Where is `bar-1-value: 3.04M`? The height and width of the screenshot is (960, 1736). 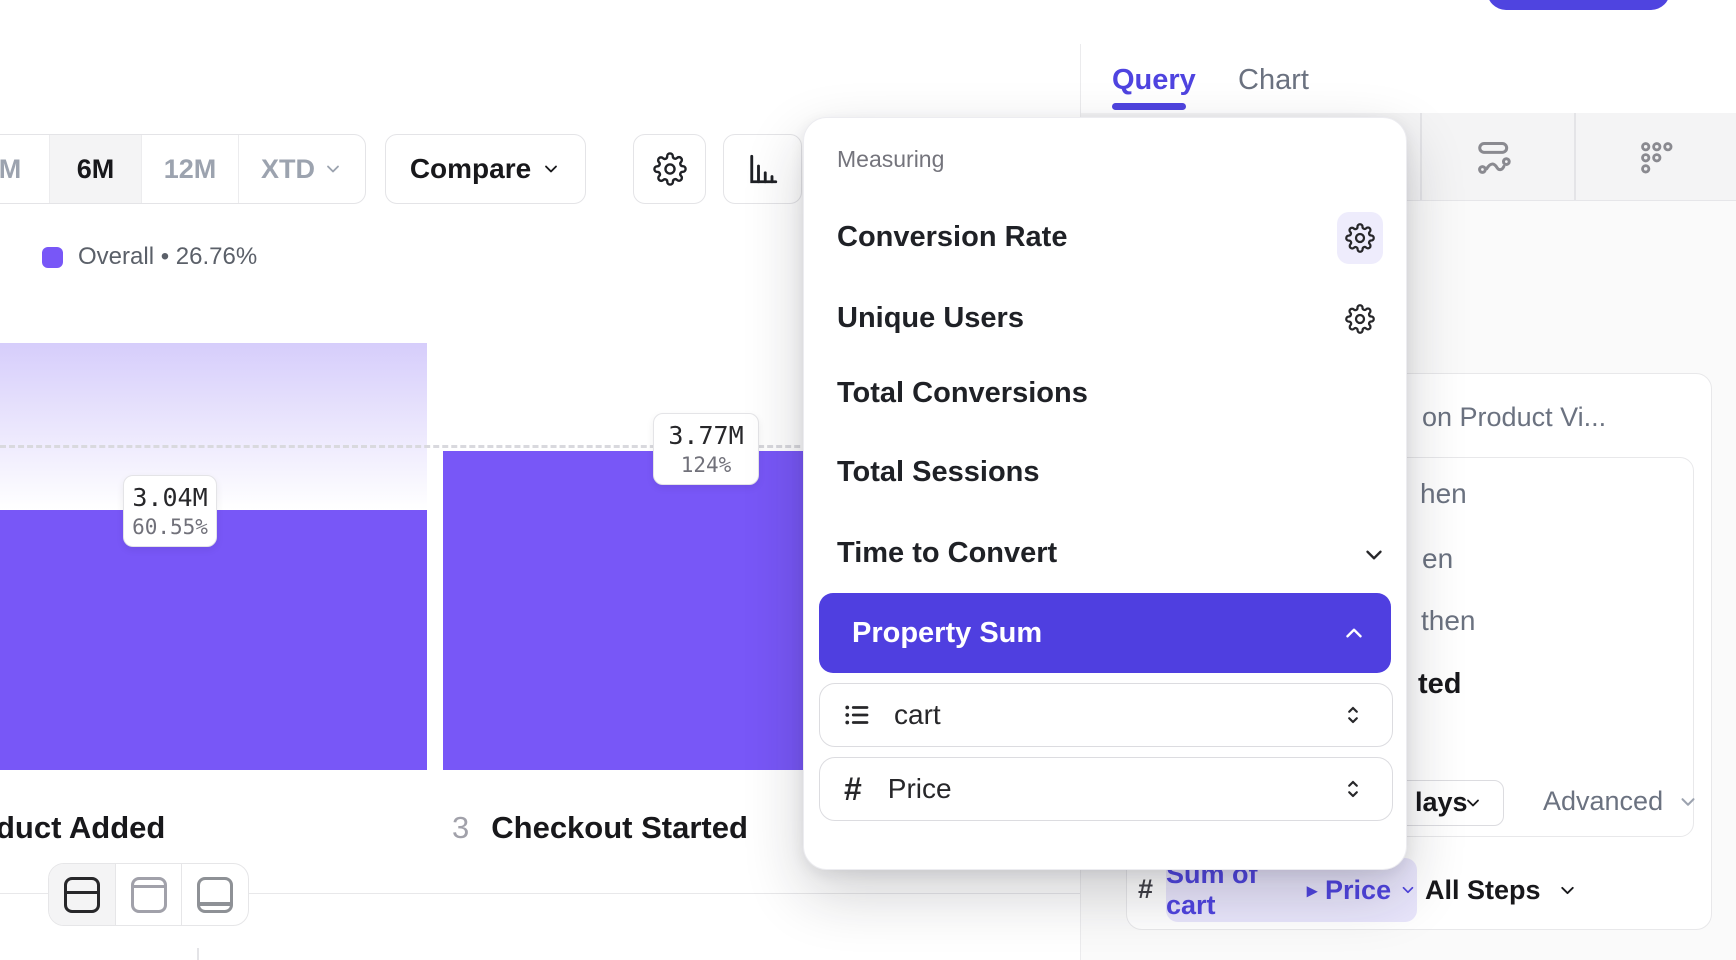
bar-1-value: 3.04M is located at coordinates (170, 498).